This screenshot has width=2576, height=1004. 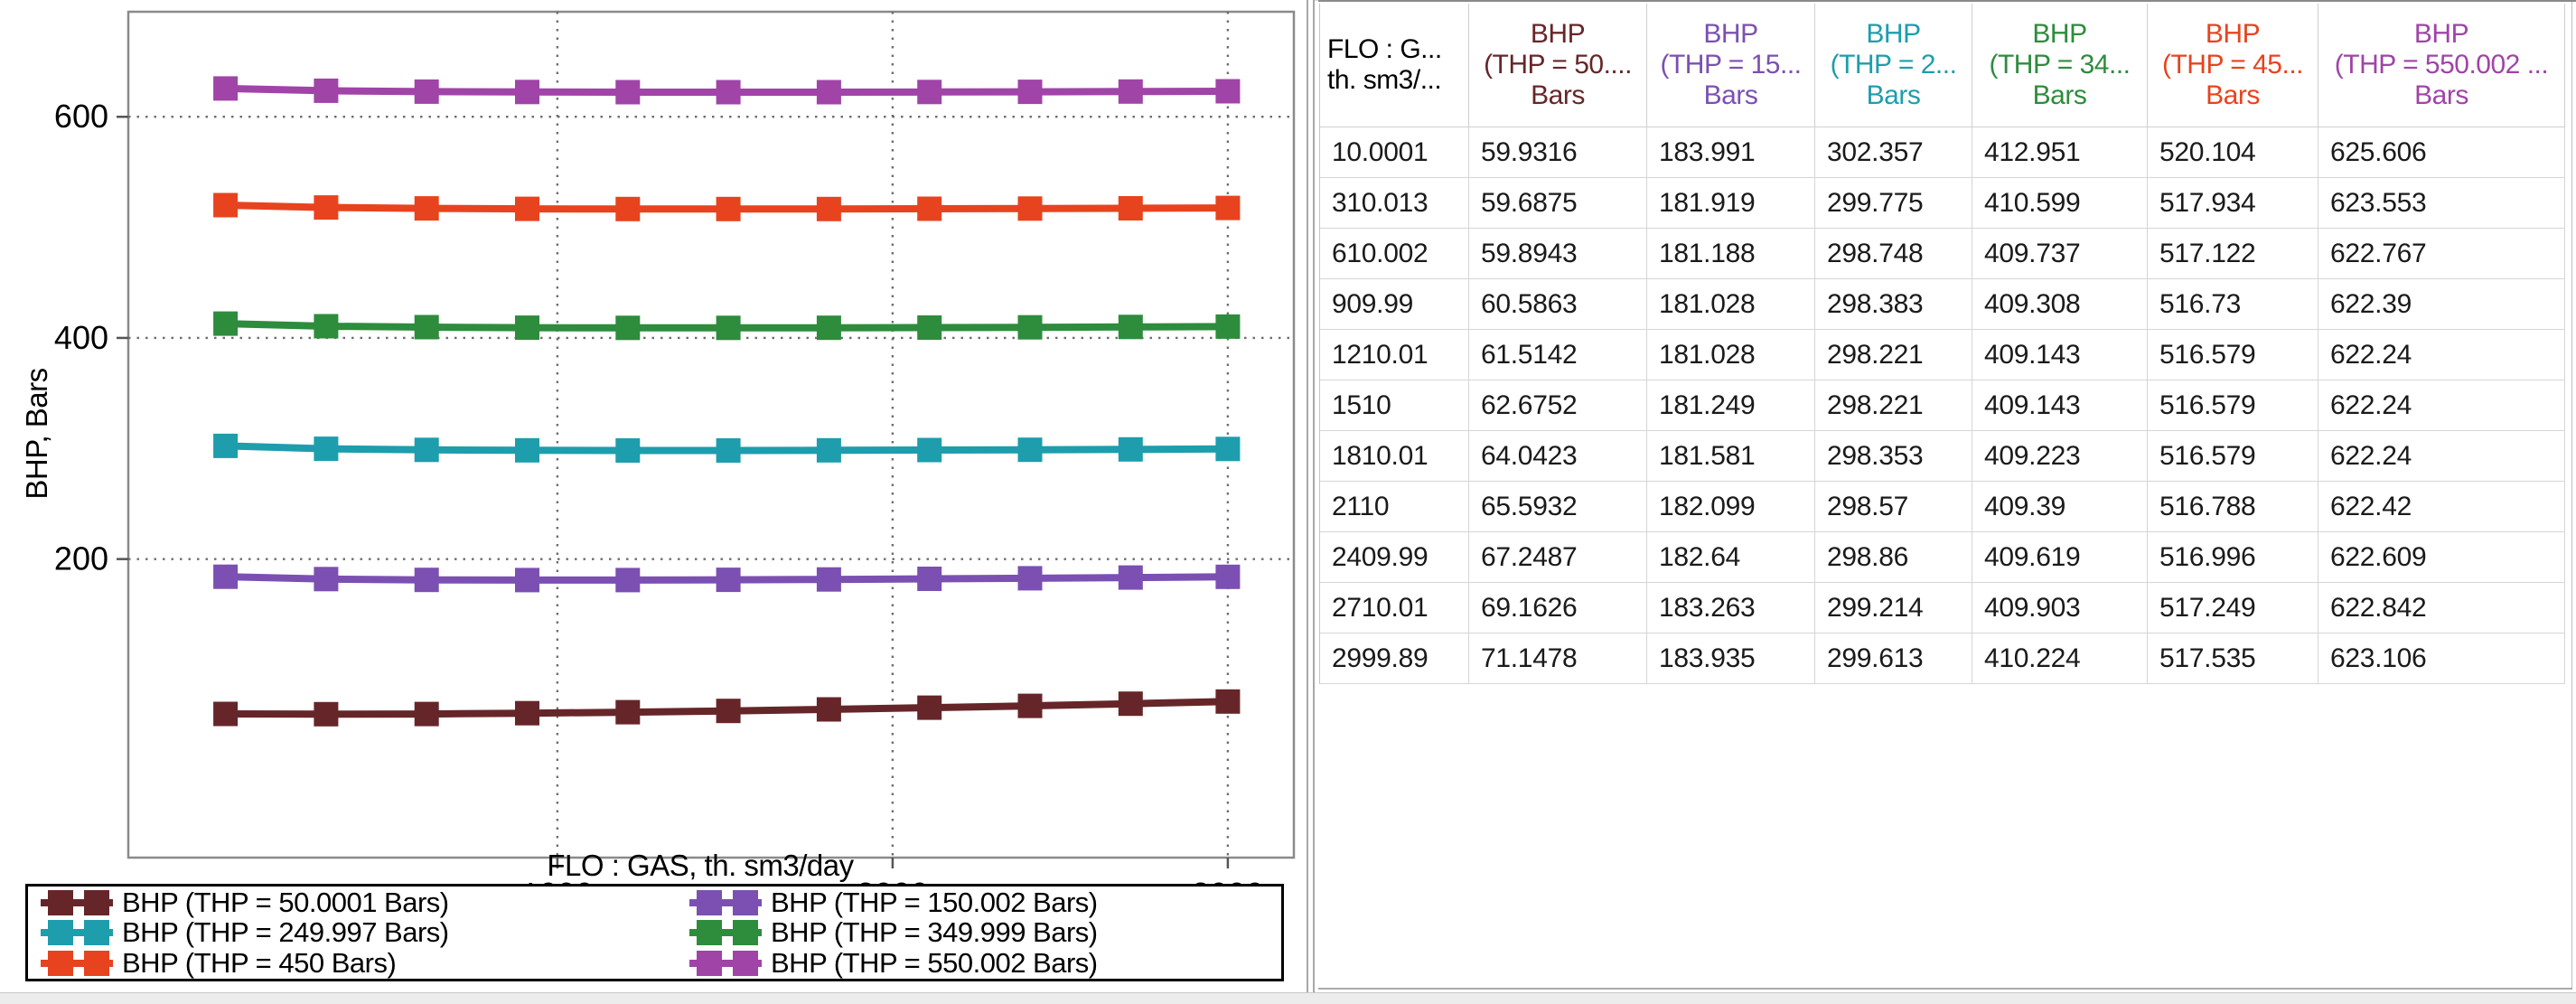 I want to click on legend-marker, so click(x=77, y=963).